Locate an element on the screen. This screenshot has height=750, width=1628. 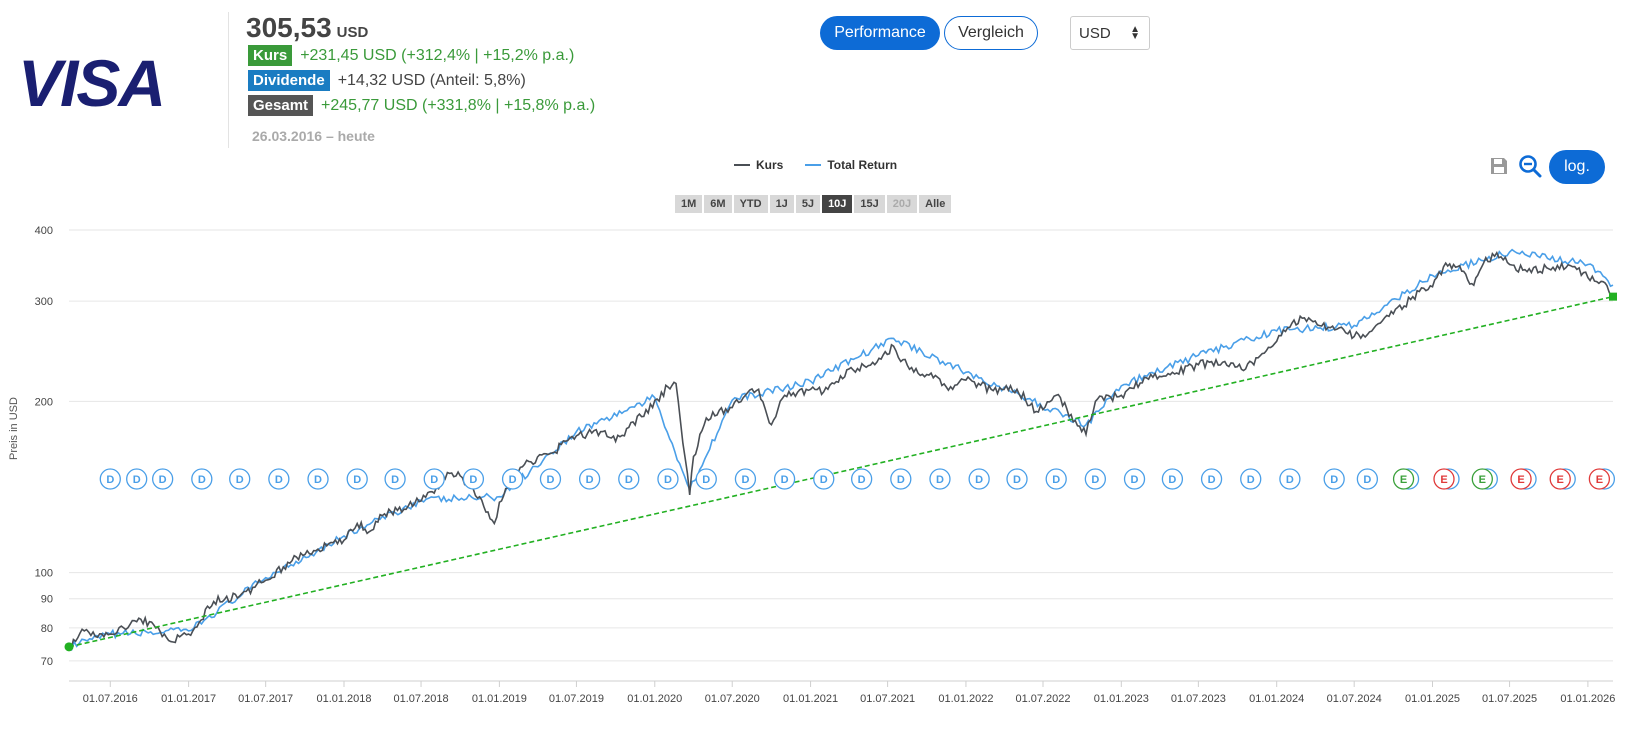
vergleich-button: Vergleich is located at coordinates (991, 33).